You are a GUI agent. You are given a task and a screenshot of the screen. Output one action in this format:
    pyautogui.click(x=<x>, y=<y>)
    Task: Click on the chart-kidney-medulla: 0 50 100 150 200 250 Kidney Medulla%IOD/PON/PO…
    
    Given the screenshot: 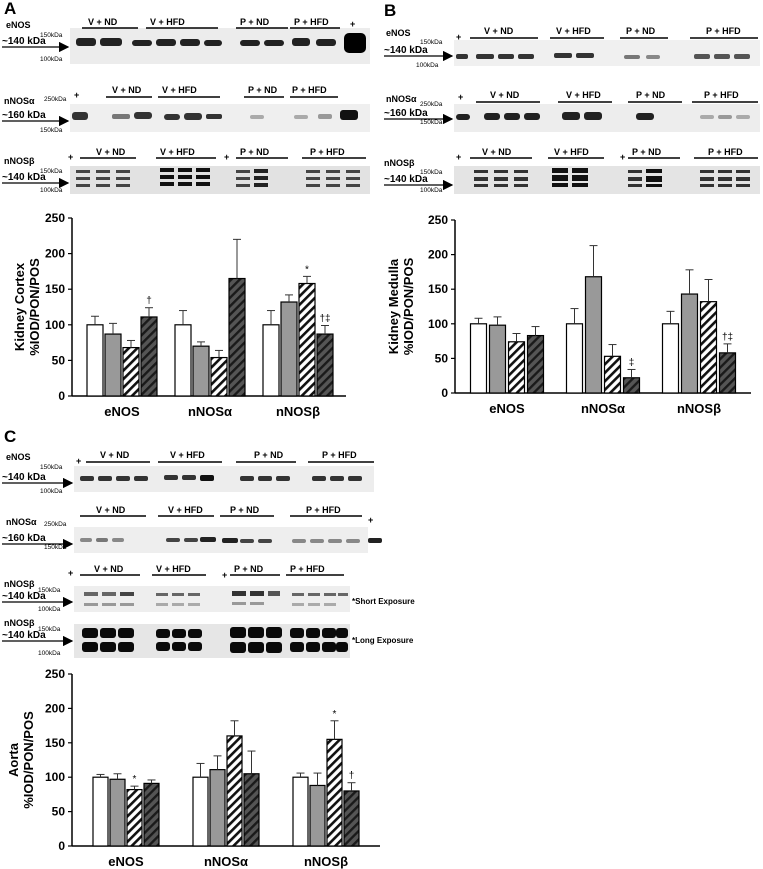 What is the action you would take?
    pyautogui.click(x=568, y=314)
    